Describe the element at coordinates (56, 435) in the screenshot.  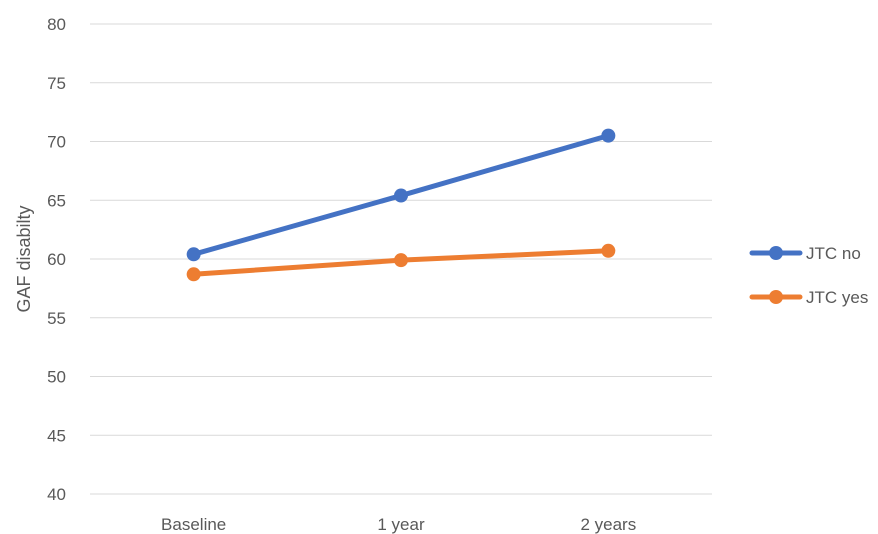
I see `y-tick-label: 45` at that location.